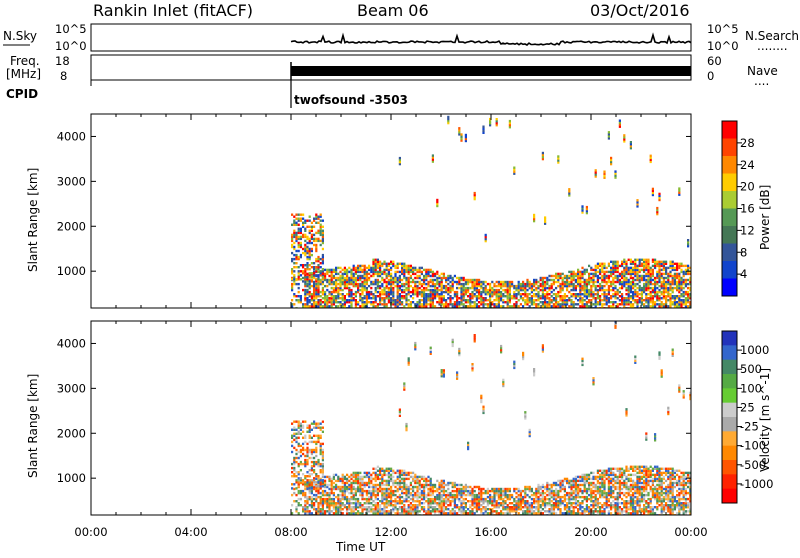 The width and height of the screenshot is (800, 558). What do you see at coordinates (747, 230) in the screenshot?
I see `colorbar-tick-label: 12` at bounding box center [747, 230].